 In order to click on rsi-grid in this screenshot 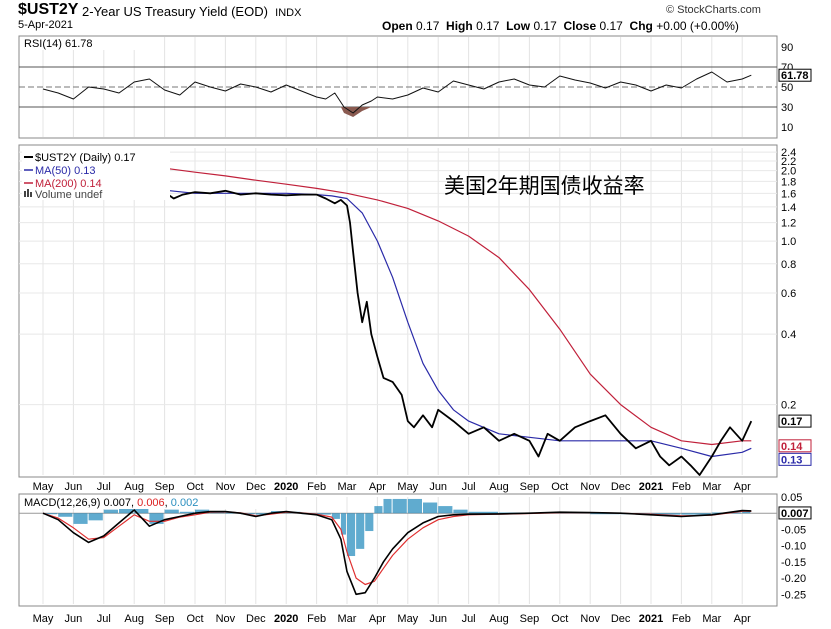, I will do `click(398, 87)`.